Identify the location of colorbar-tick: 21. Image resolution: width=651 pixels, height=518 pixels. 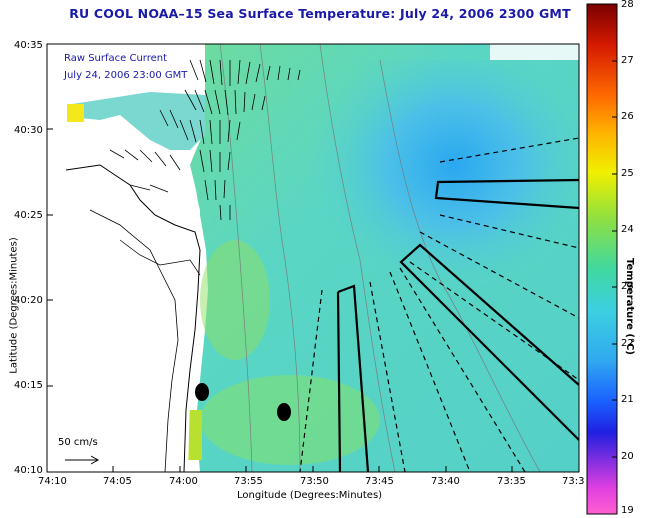
(627, 399).